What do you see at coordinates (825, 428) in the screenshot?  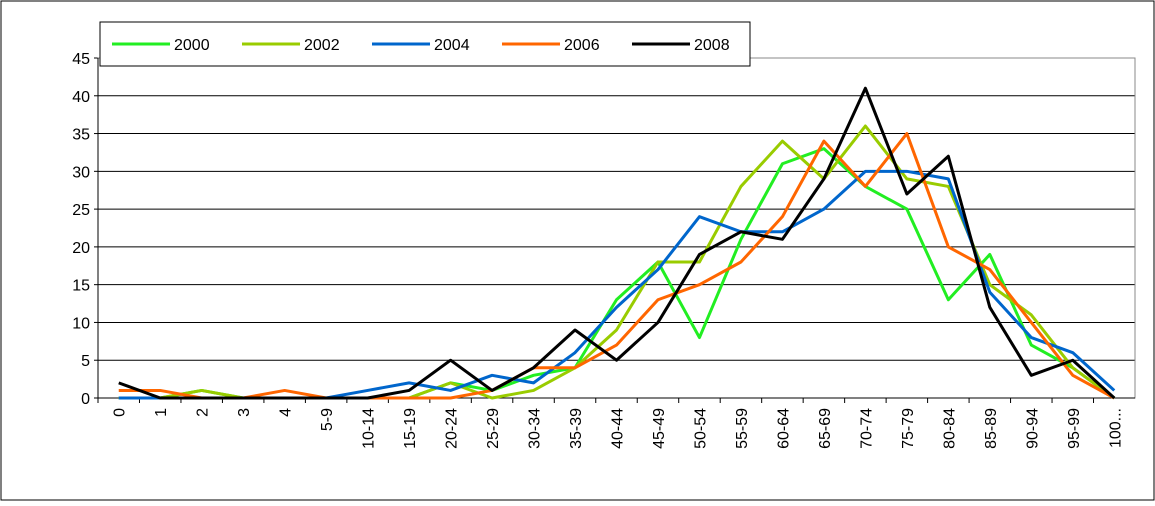 I see `x-tick-label: 65-69` at bounding box center [825, 428].